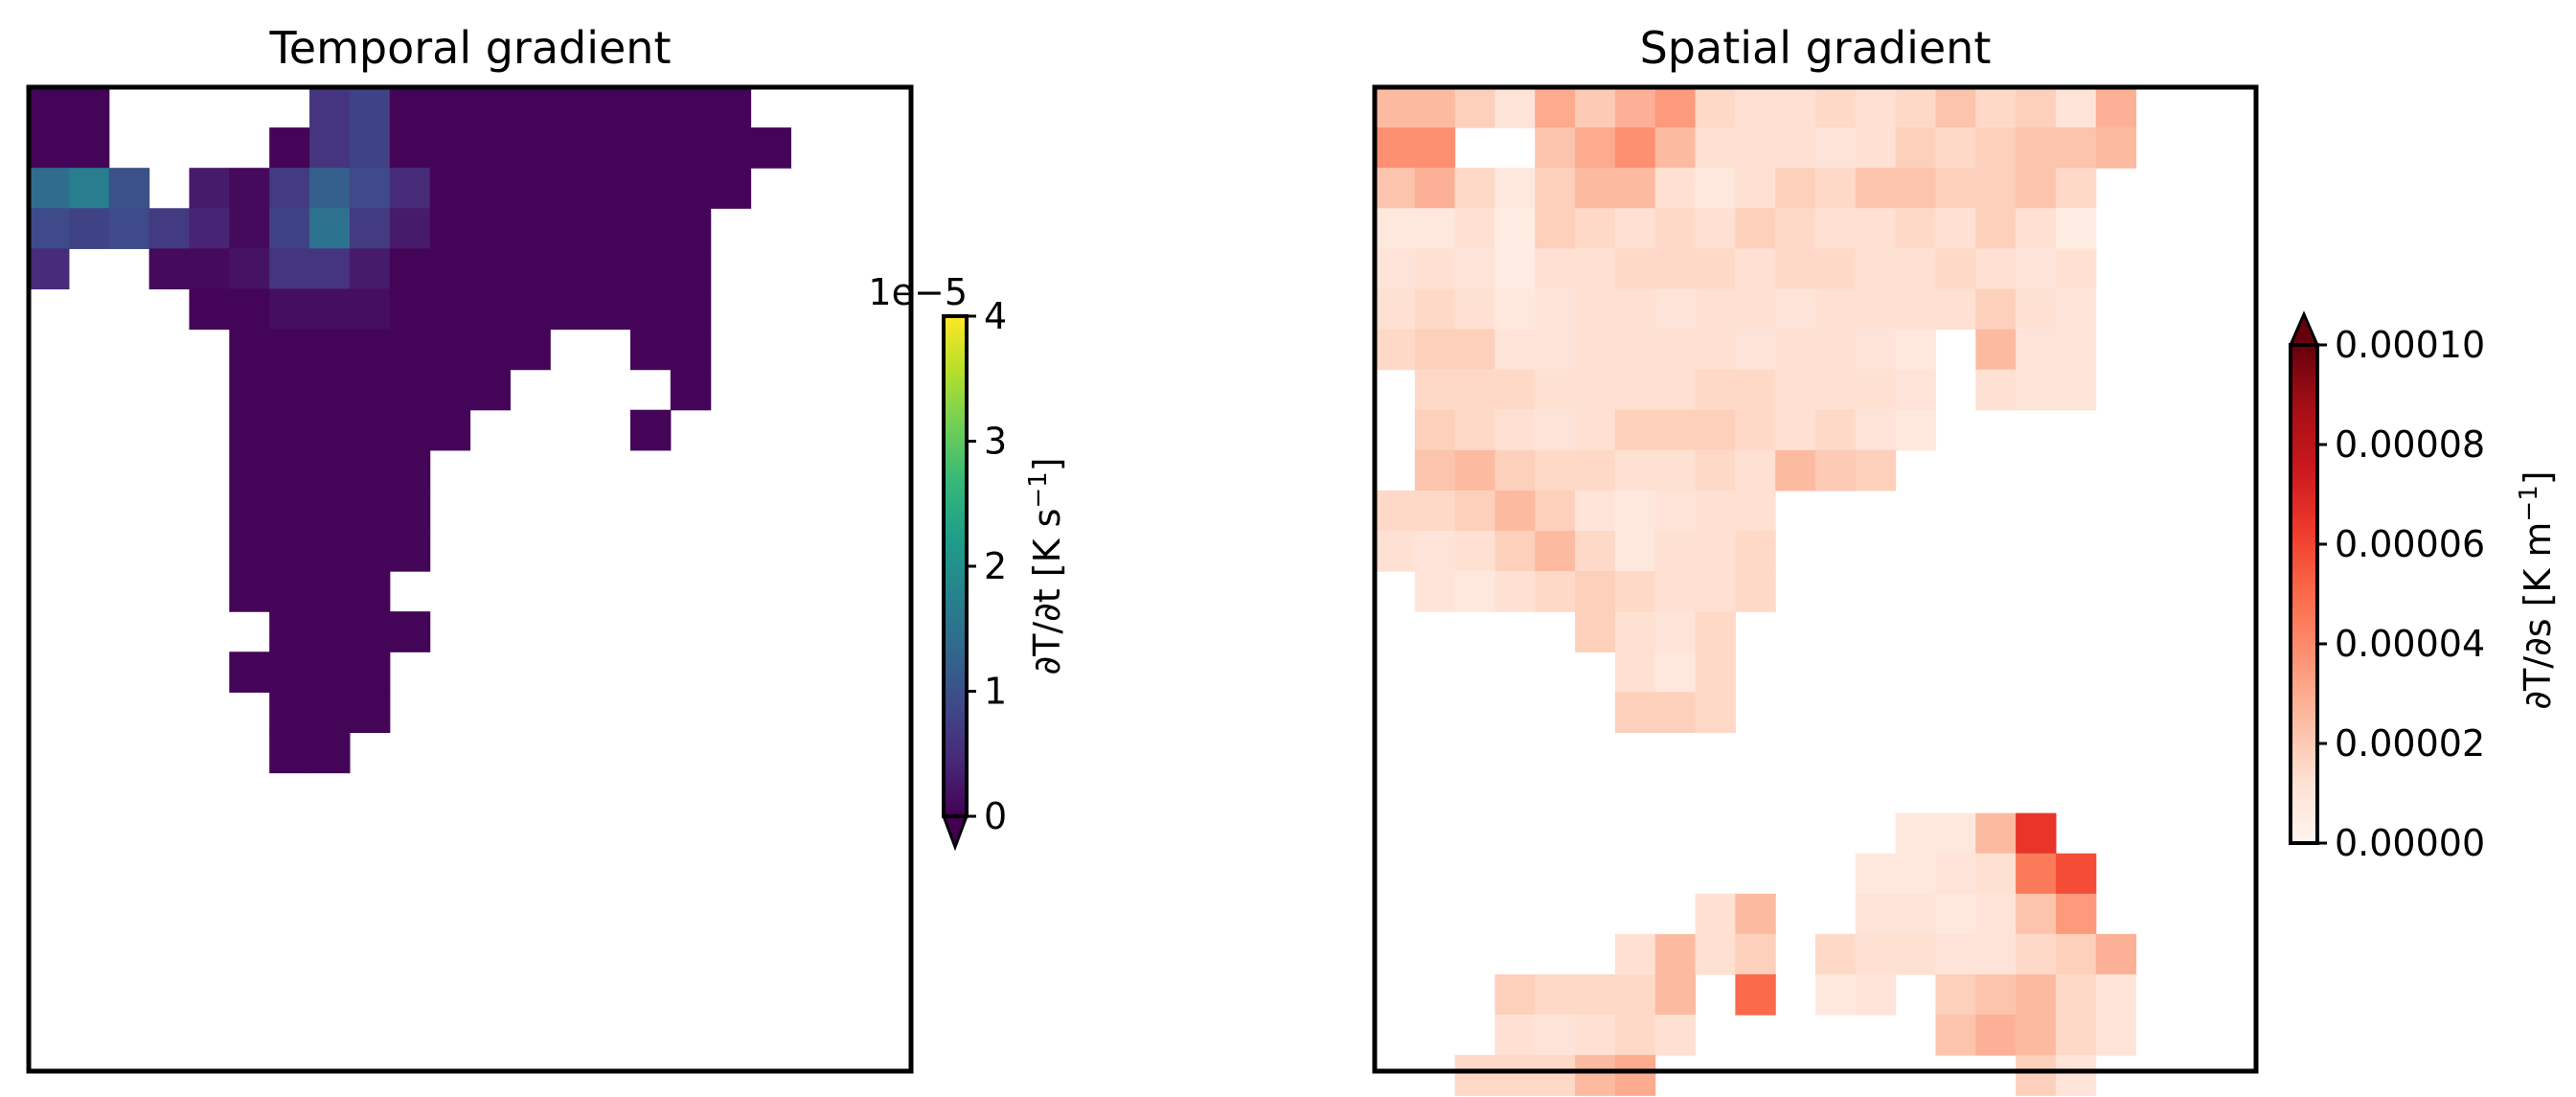 This screenshot has height=1097, width=2576. What do you see at coordinates (1816, 48) in the screenshot?
I see `right-title: Spatial gradient` at bounding box center [1816, 48].